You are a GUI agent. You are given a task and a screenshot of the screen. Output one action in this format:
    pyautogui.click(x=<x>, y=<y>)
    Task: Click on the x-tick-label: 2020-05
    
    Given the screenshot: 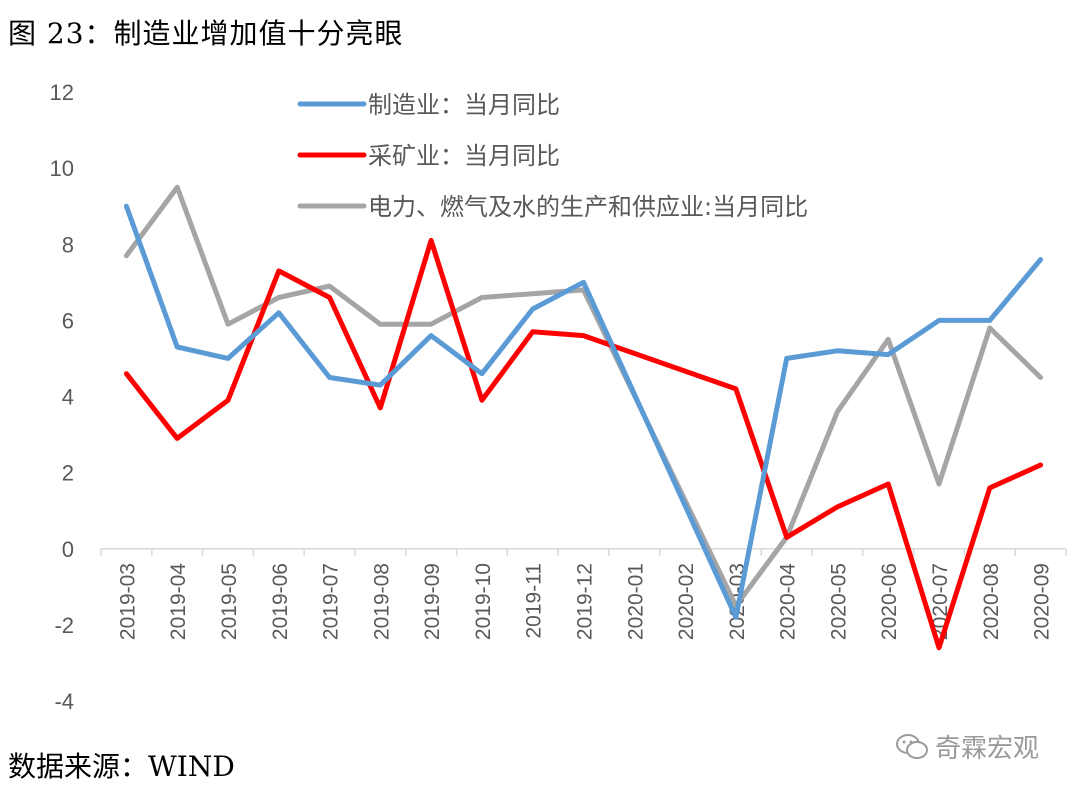 What is the action you would take?
    pyautogui.click(x=838, y=601)
    